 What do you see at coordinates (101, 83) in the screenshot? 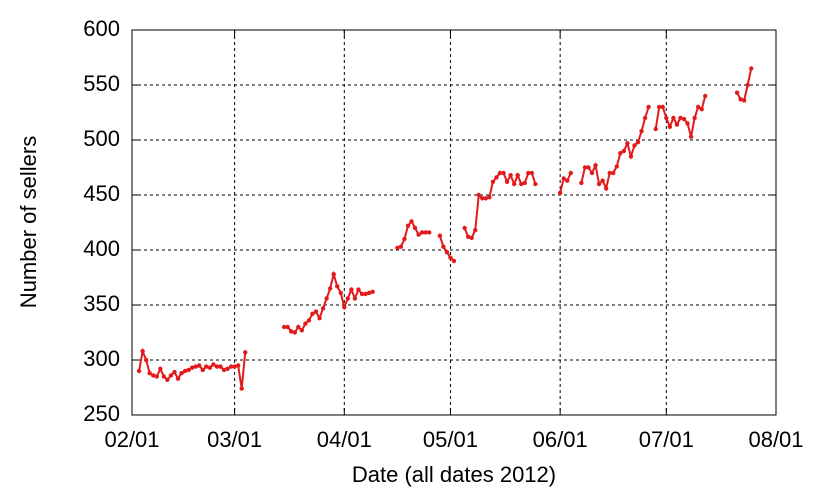
I see `y-tick-label: 550` at bounding box center [101, 83].